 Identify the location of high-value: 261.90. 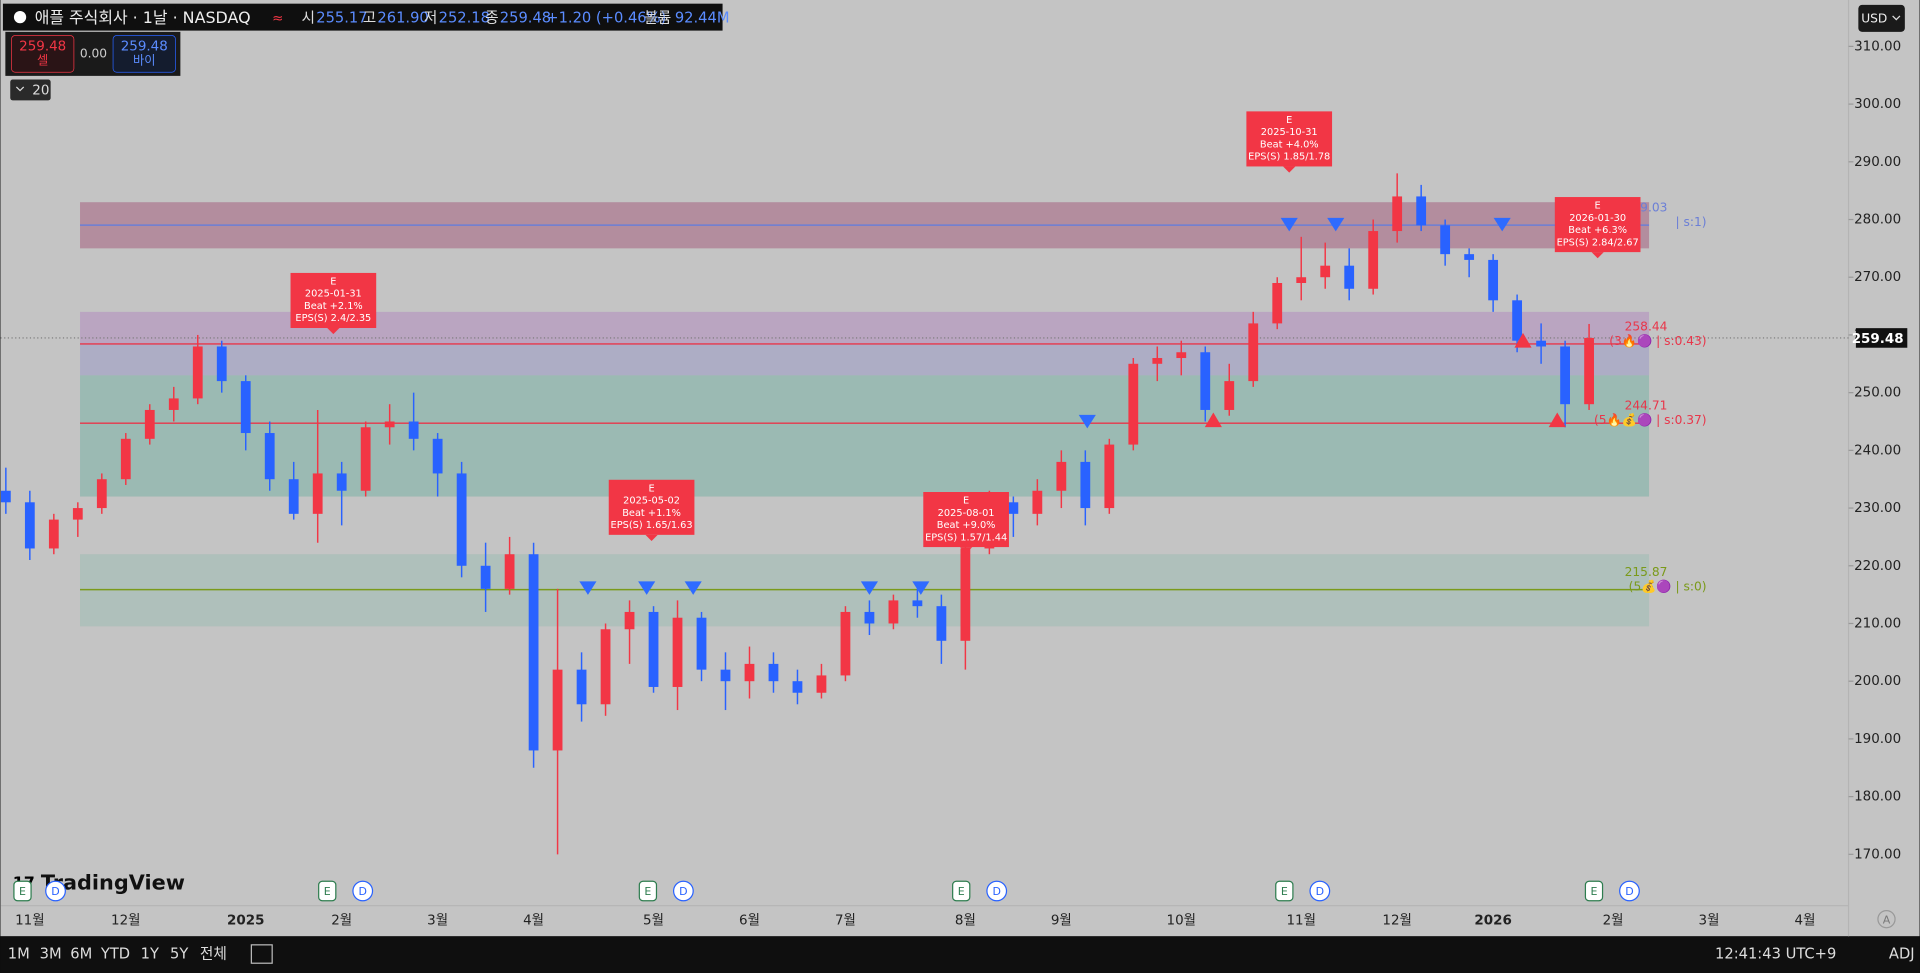
(402, 17).